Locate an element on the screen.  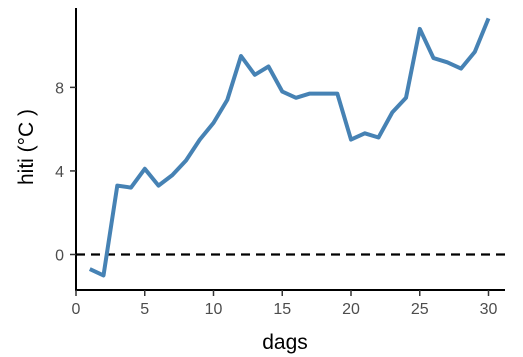
y-tick-label: 0 is located at coordinates (59, 255).